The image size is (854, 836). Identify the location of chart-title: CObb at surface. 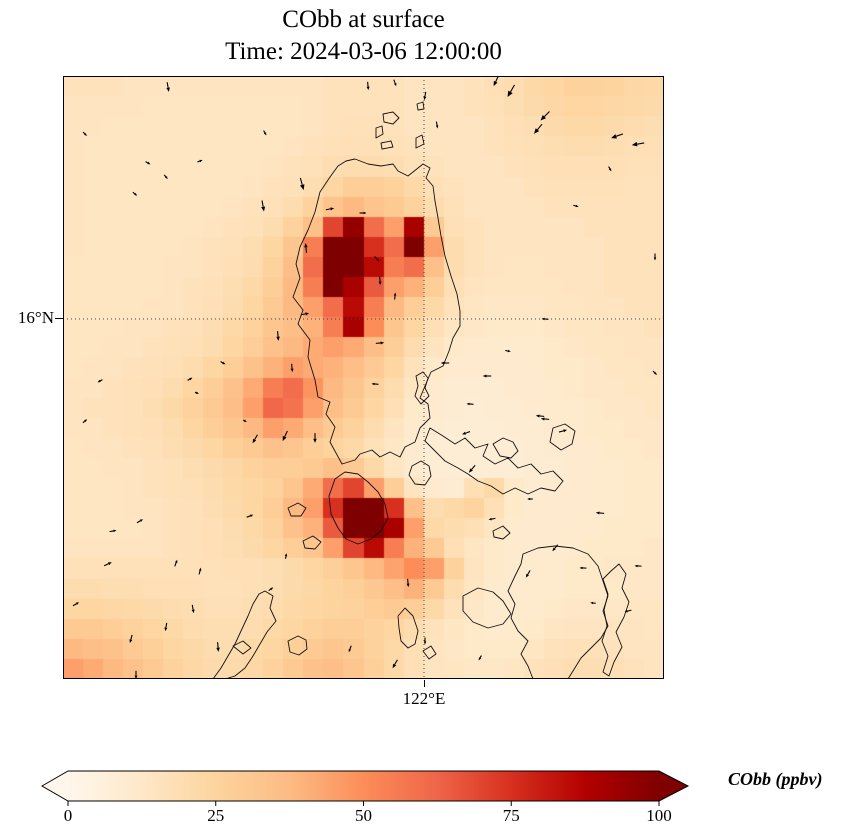
(363, 19).